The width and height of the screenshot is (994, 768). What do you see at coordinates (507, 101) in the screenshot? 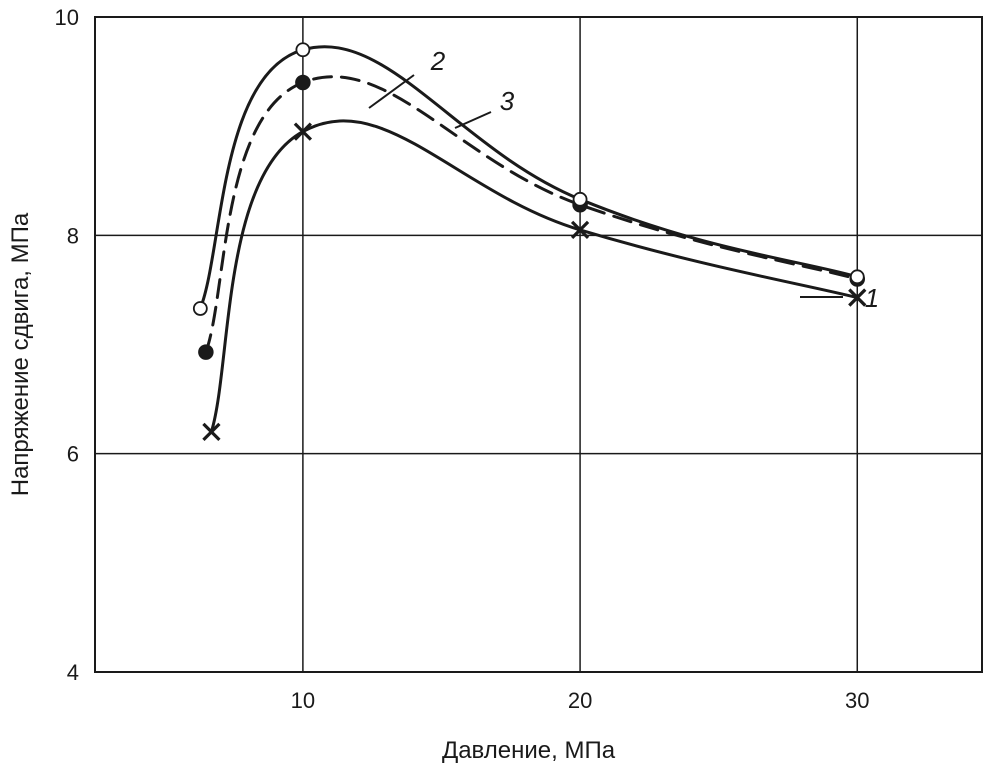
I see `series-label-3: 3` at bounding box center [507, 101].